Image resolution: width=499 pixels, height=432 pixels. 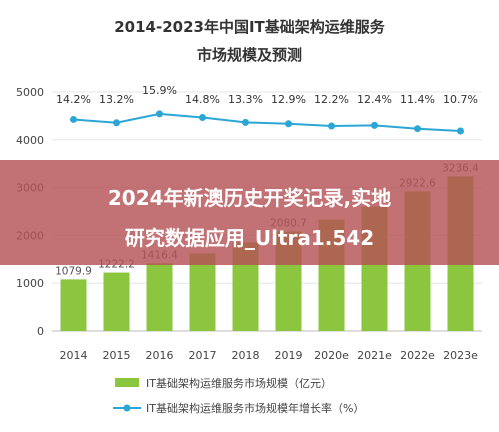 What do you see at coordinates (30, 92) in the screenshot?
I see `y-tick-label: 5000` at bounding box center [30, 92].